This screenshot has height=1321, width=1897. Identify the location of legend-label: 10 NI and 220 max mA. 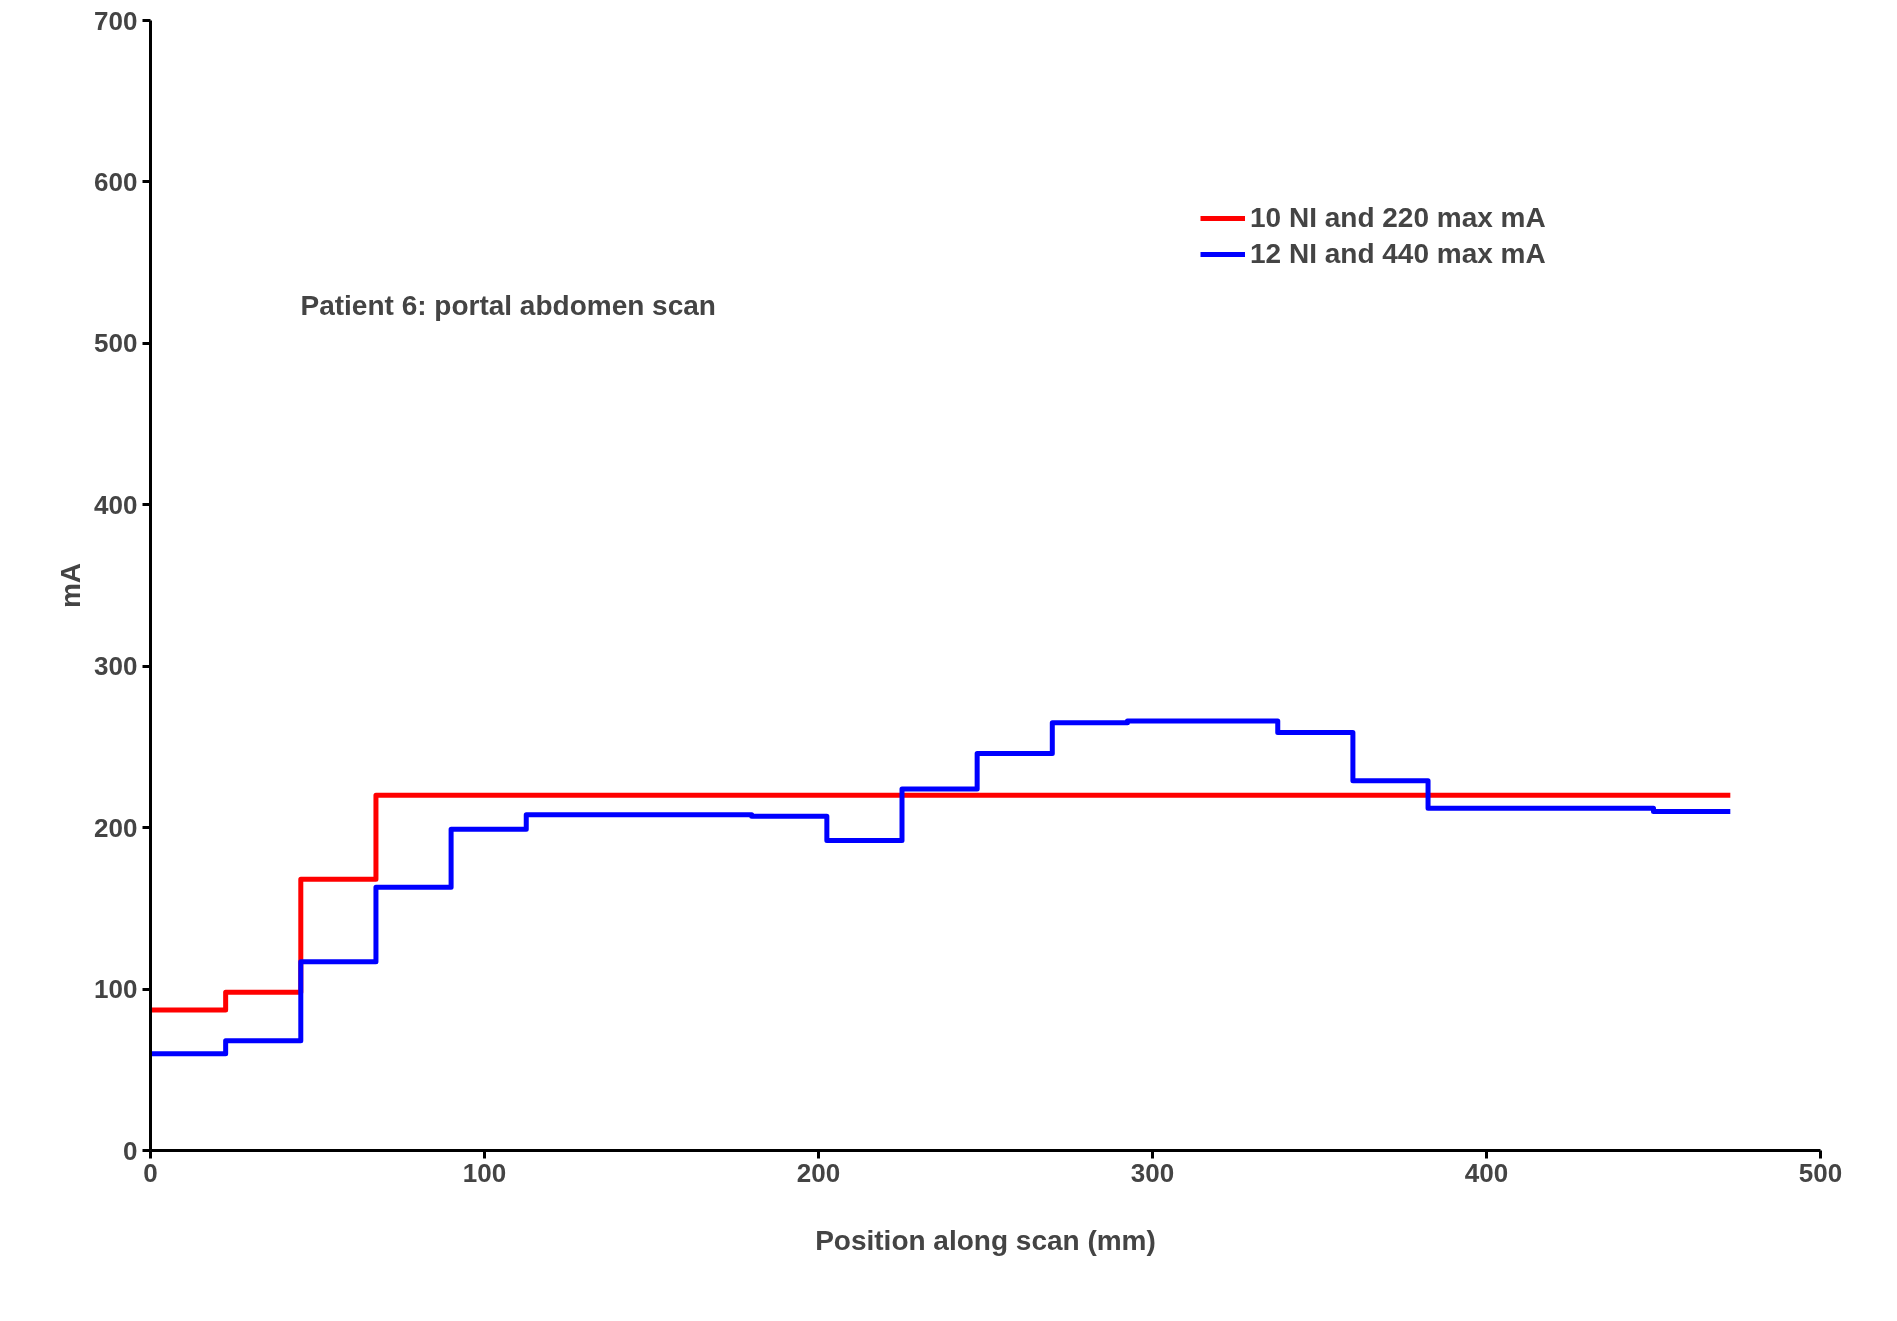
(1398, 218).